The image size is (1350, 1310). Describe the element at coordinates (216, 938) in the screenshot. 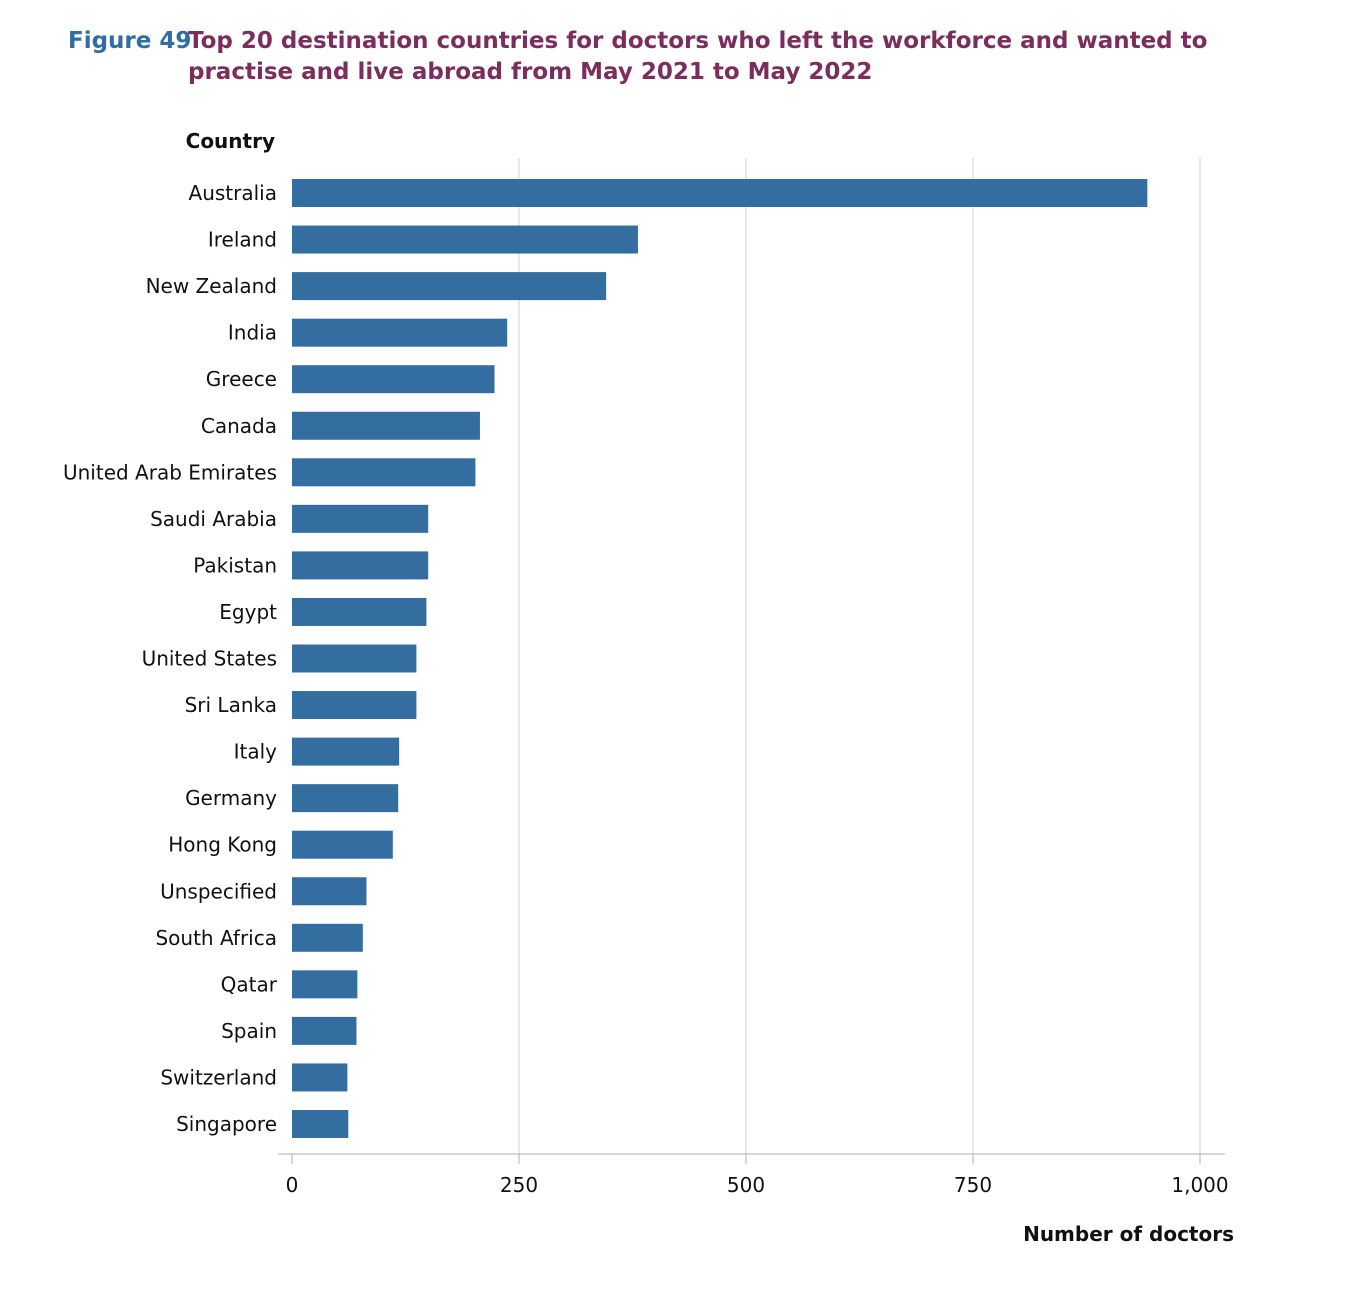

I see `category-label: South Africa` at that location.